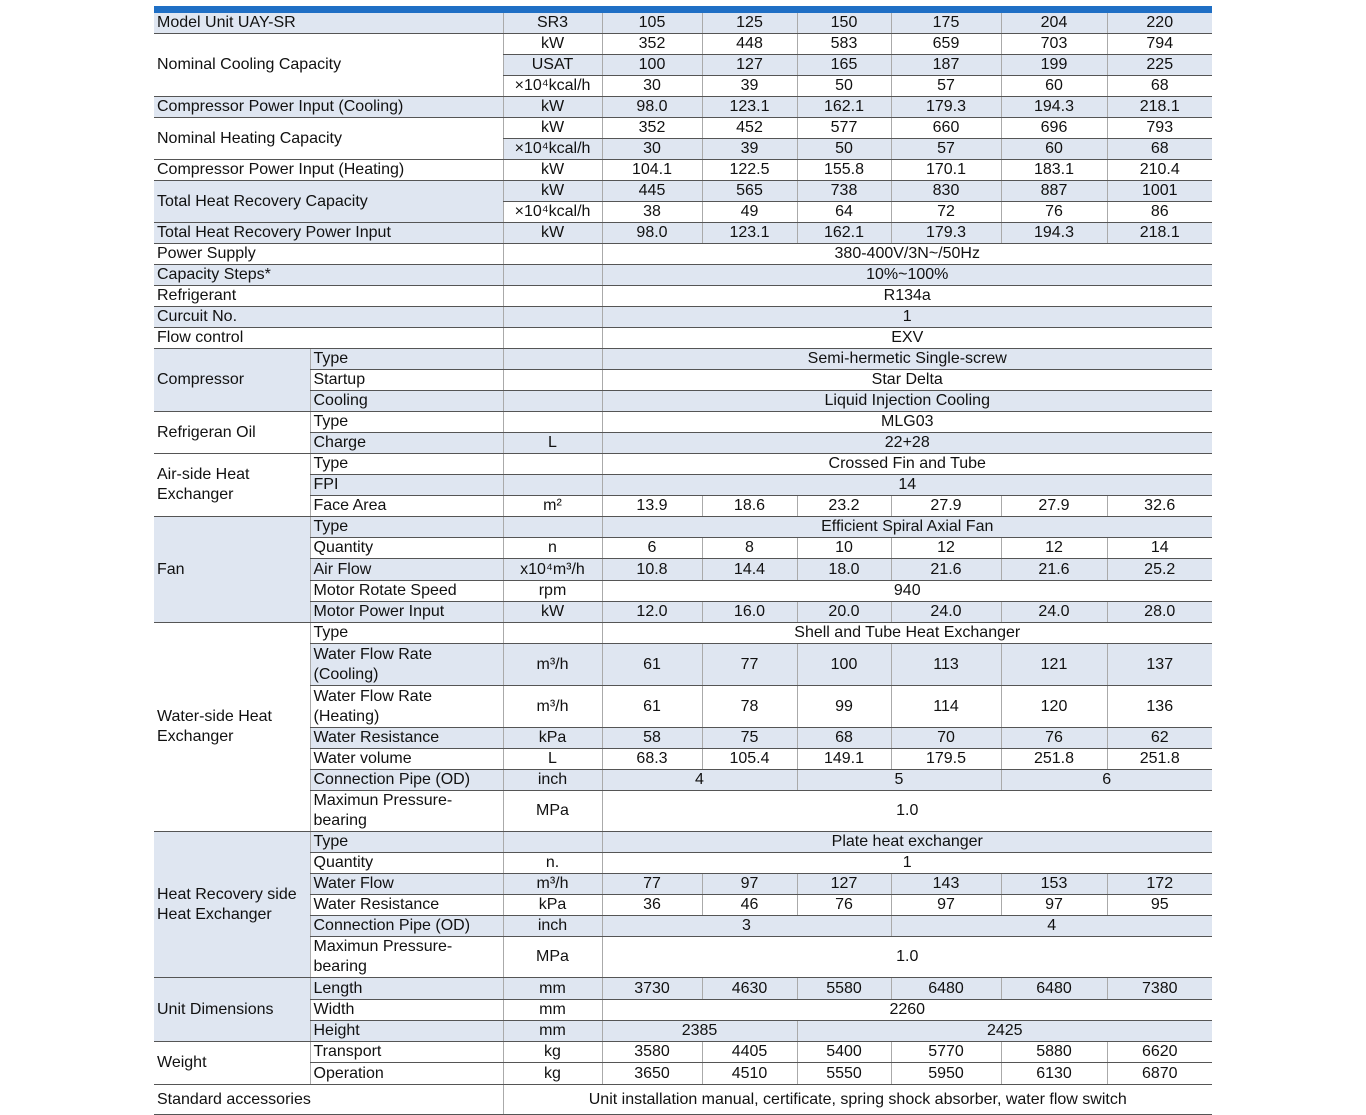  Describe the element at coordinates (683, 738) in the screenshot. I see `table-row: Water Resistance kPa 58 75 68 70 76 62` at that location.